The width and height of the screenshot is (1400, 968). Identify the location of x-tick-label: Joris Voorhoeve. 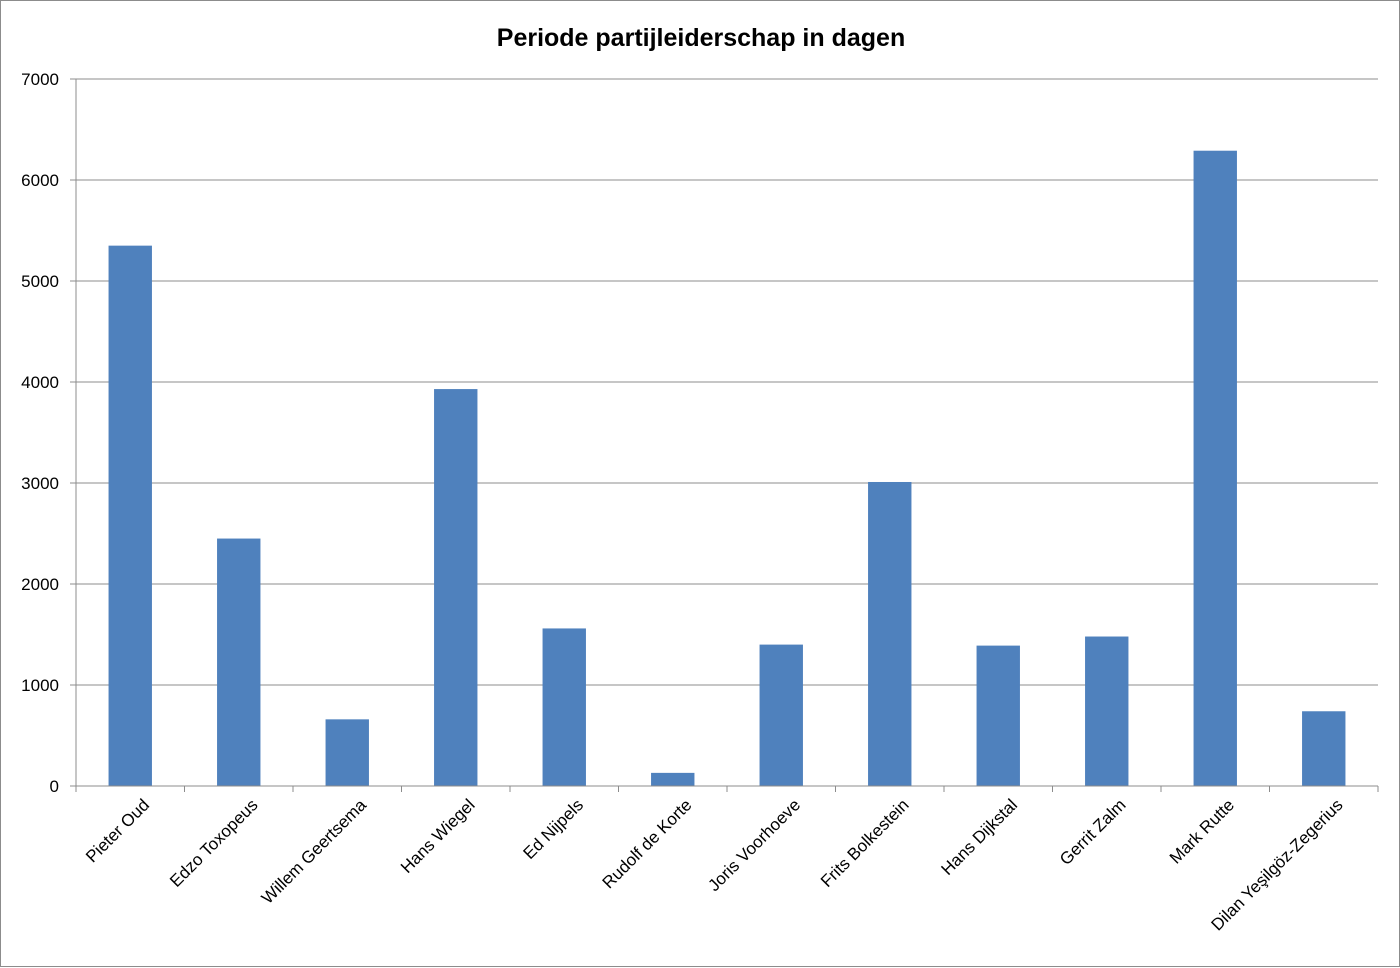
(754, 845).